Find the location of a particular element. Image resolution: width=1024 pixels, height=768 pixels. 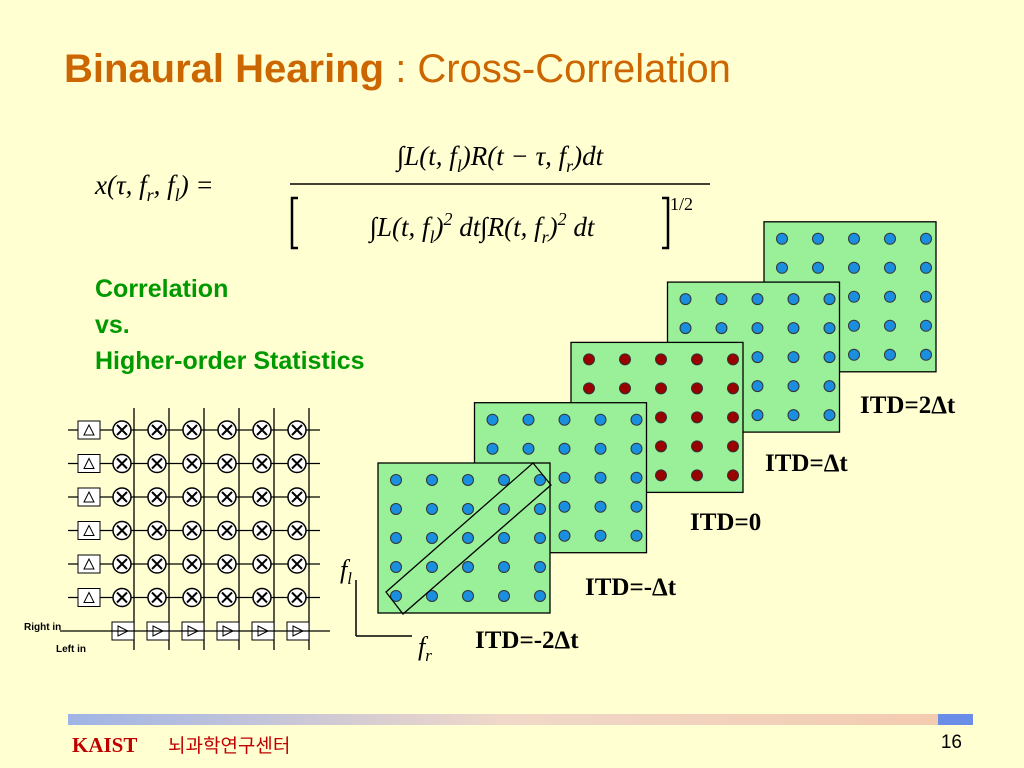

title-bold: Binaural Hearing is located at coordinates (224, 69).